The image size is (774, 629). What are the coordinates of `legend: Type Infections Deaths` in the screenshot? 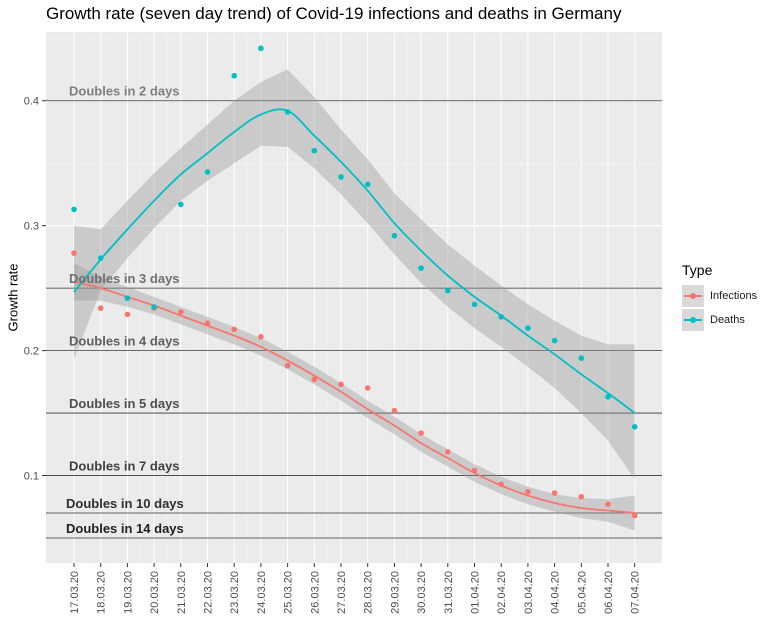 It's located at (719, 297).